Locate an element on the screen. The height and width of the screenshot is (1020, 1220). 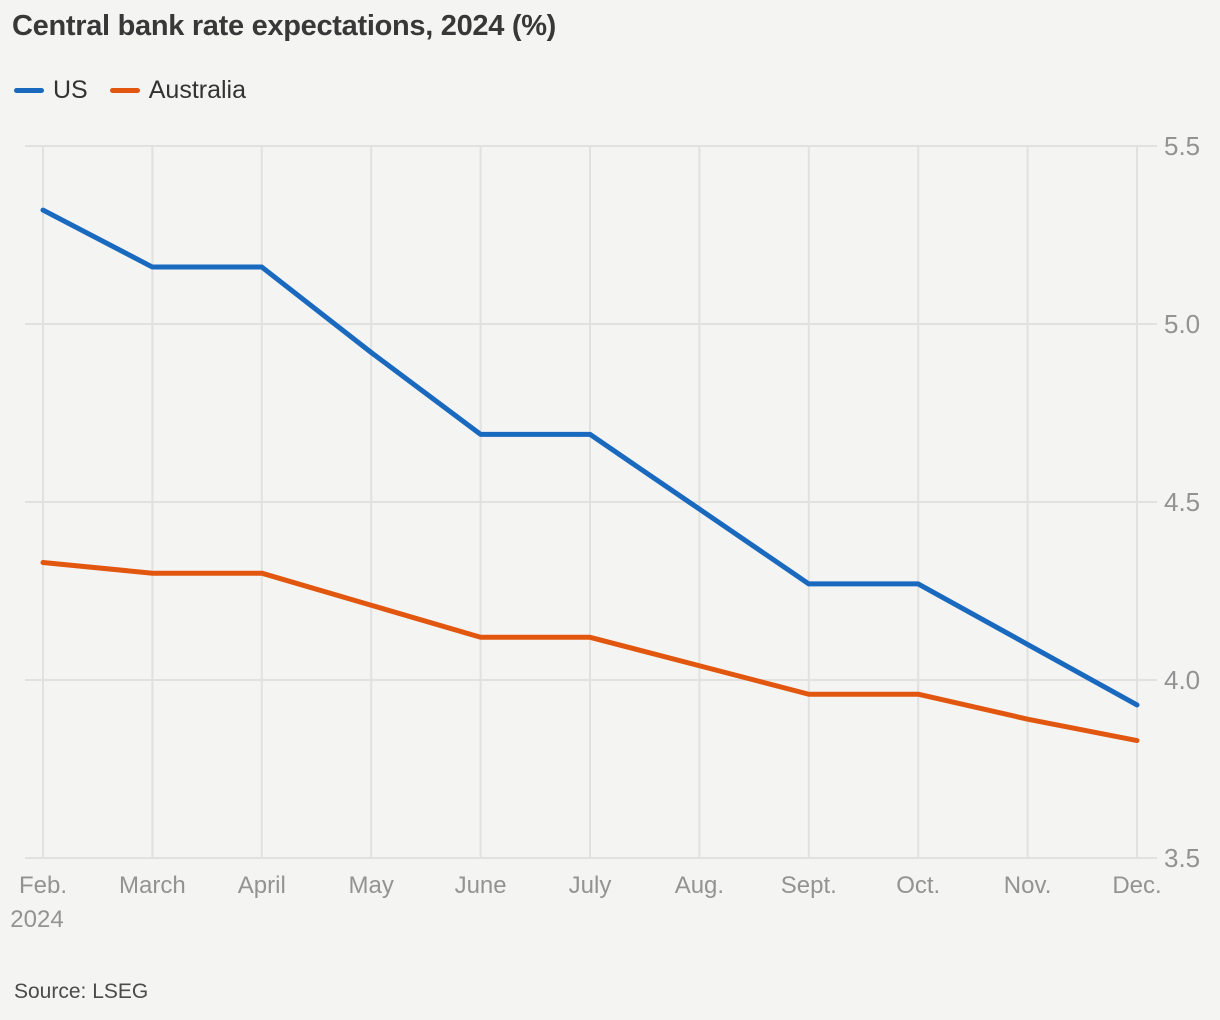
legend-label-us: US is located at coordinates (70, 90).